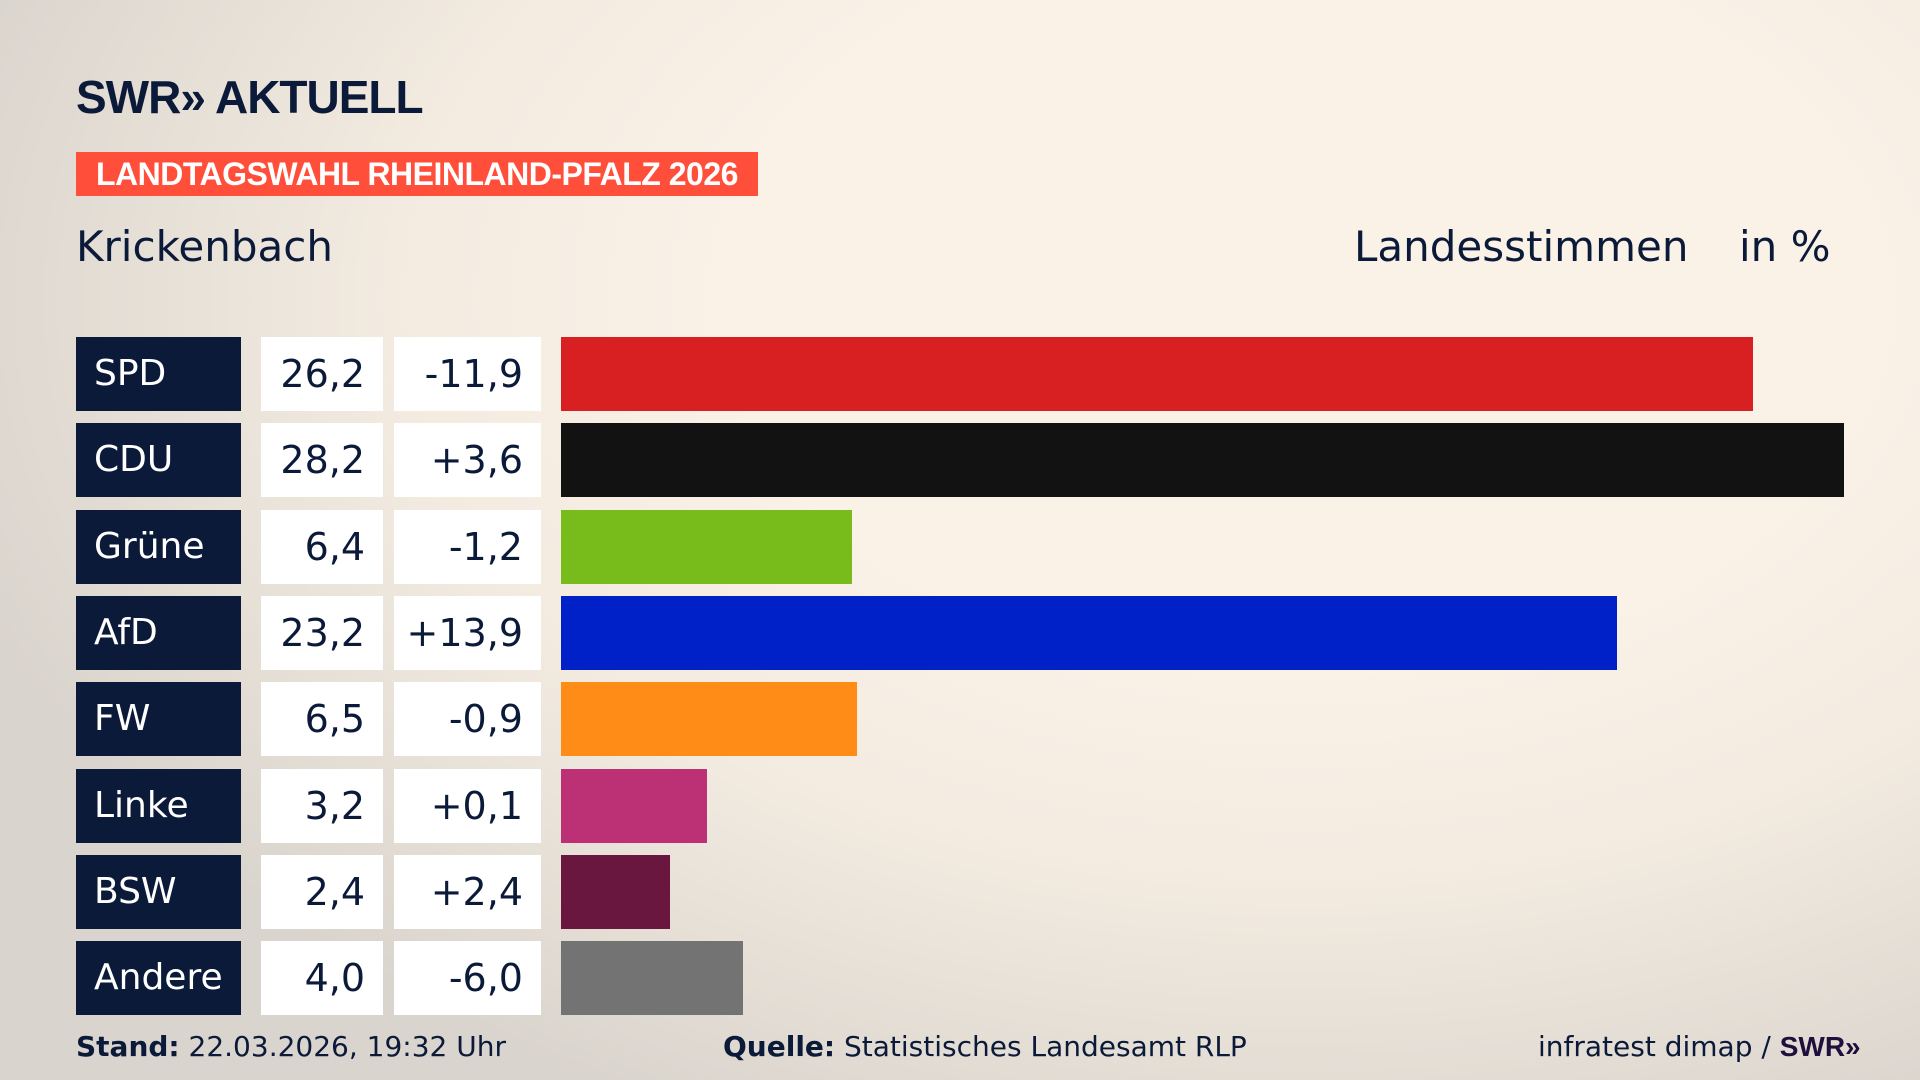 The width and height of the screenshot is (1920, 1080). I want to click on stand-value: 22.03.2026, 19:32 Uhr, so click(347, 1046).